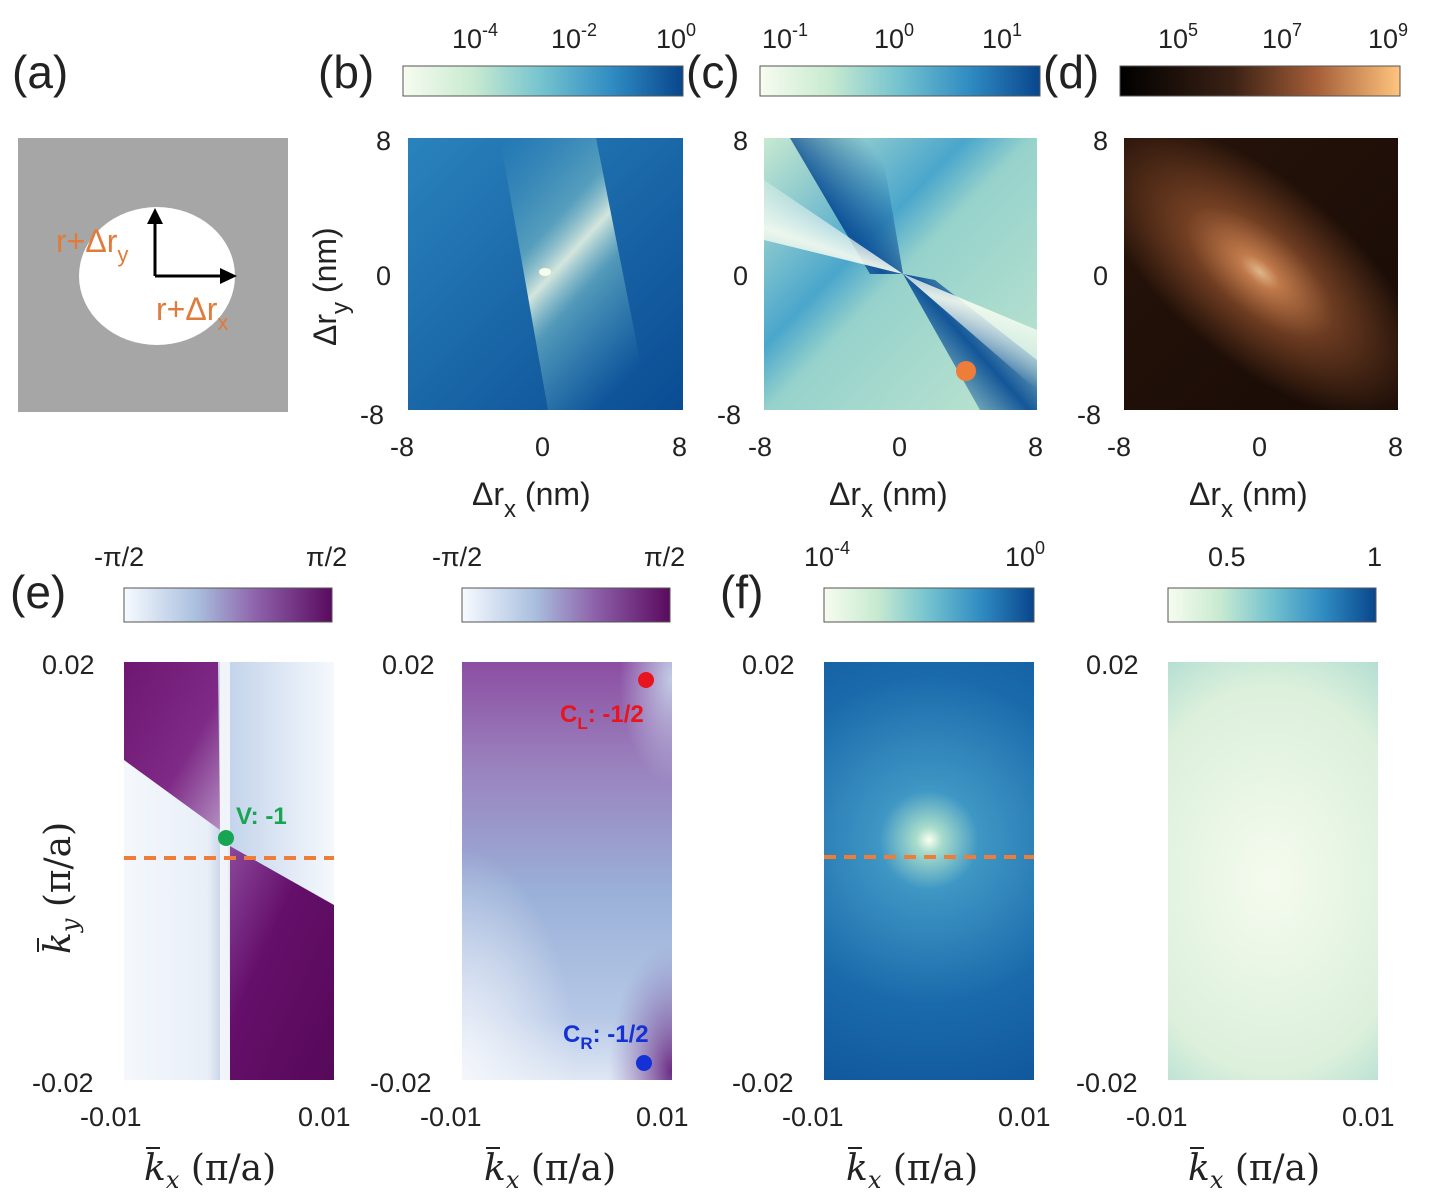  I want to click on panel-e1-heatmap: V: -1, so click(229, 871).